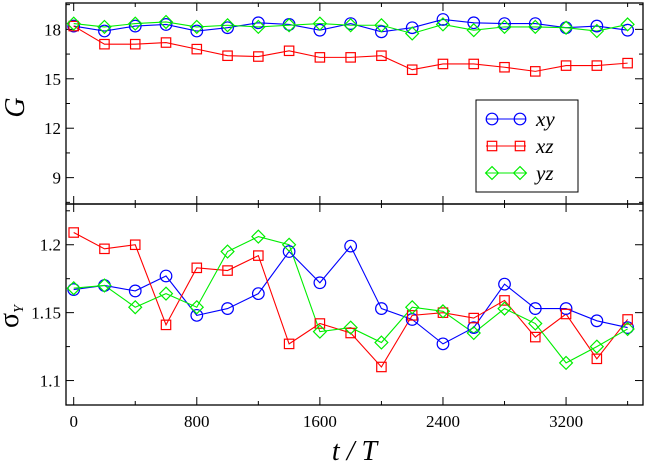 The image size is (654, 467). What do you see at coordinates (443, 421) in the screenshot?
I see `x-tick-label: 2400` at bounding box center [443, 421].